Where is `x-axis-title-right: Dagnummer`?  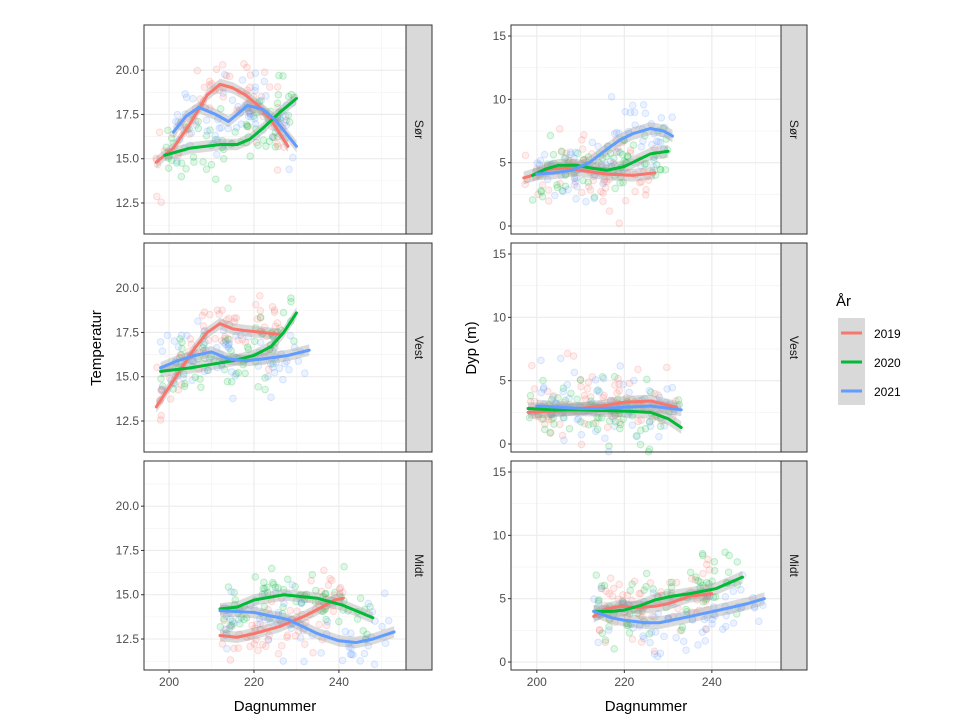
x-axis-title-right: Dagnummer is located at coordinates (646, 706).